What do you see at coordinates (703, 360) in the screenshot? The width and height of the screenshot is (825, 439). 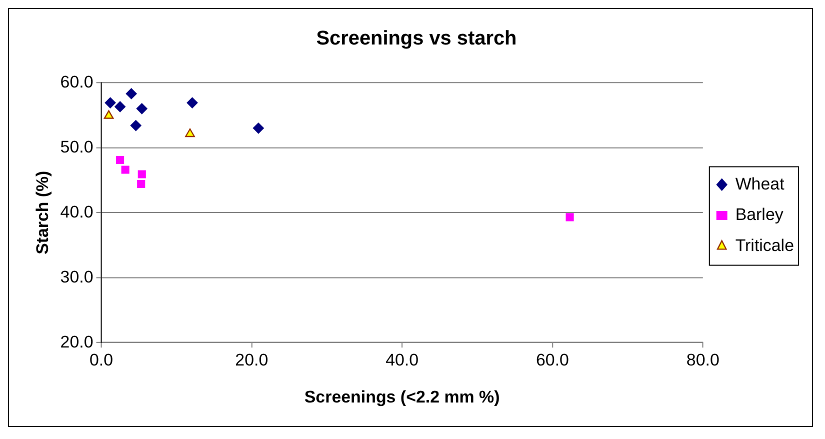 I see `x-tick-label: 80.0` at bounding box center [703, 360].